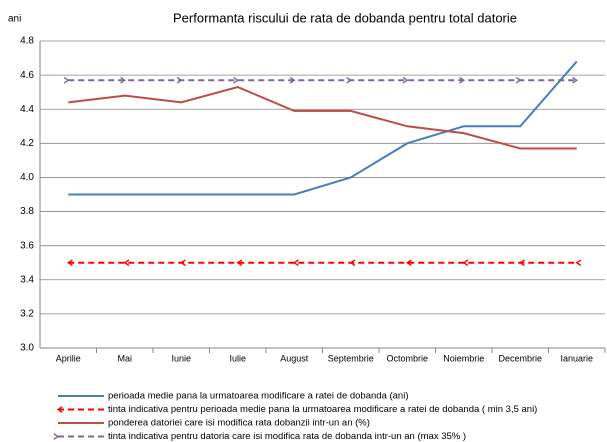 The height and width of the screenshot is (442, 607). I want to click on x-tick-label: Septembrie, so click(351, 358).